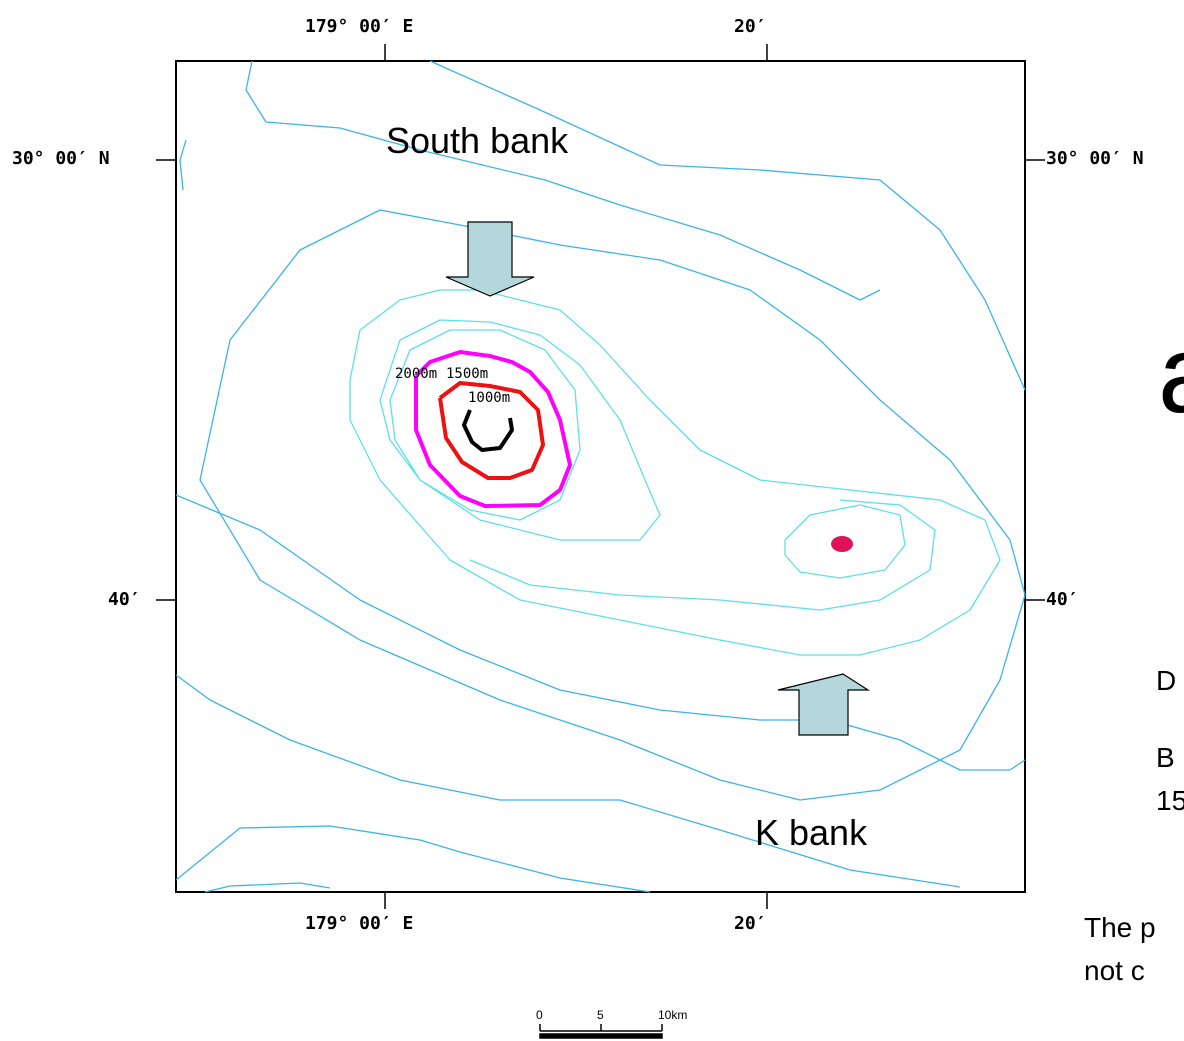 The height and width of the screenshot is (1041, 1184). What do you see at coordinates (750, 26) in the screenshot?
I see `top-lon-label-2: 20′` at bounding box center [750, 26].